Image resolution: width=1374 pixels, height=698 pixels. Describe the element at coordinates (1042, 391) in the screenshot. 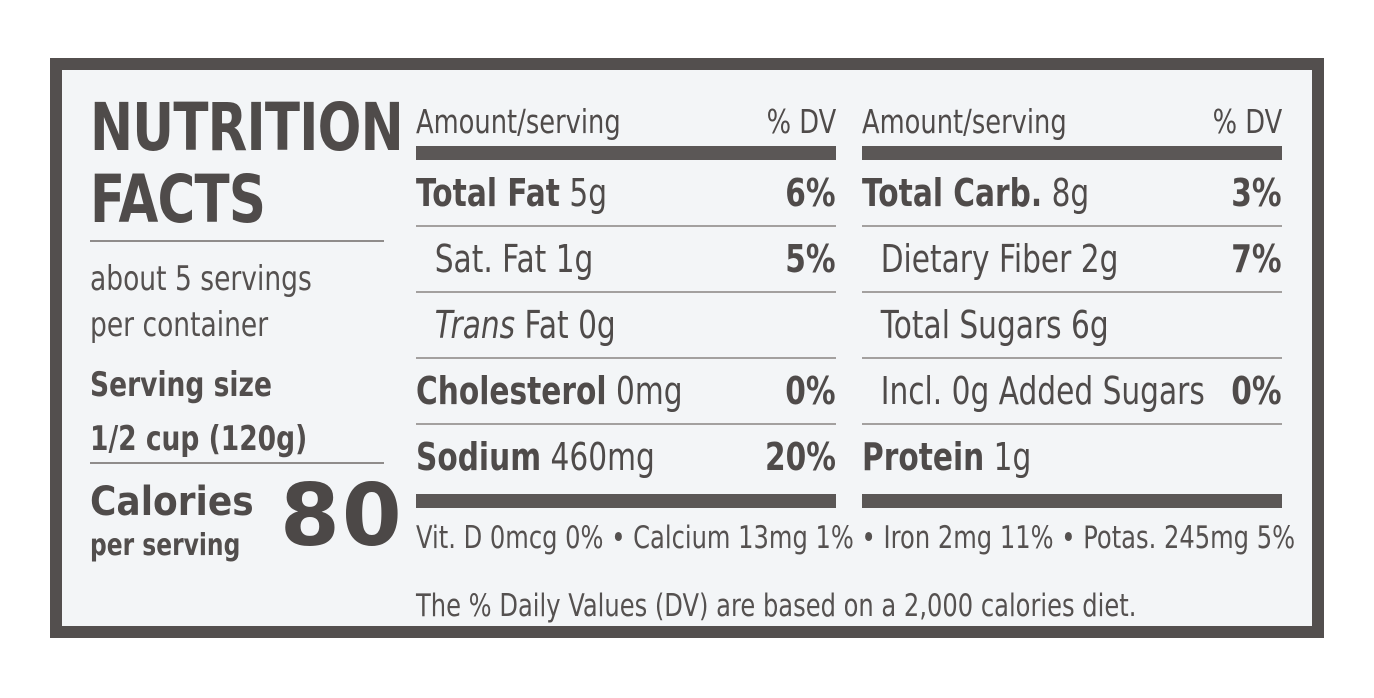

I see `nutrient-name: Incl. 0g Added Sugars` at that location.